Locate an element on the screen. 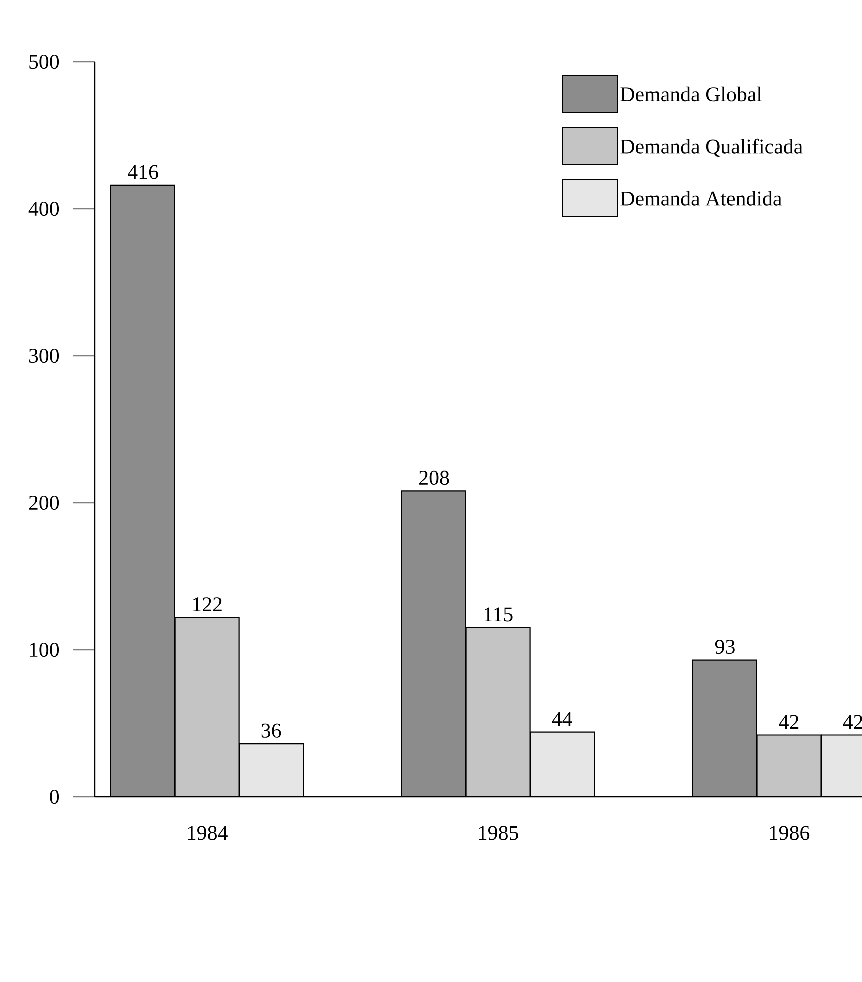  data-label: 208 is located at coordinates (435, 478).